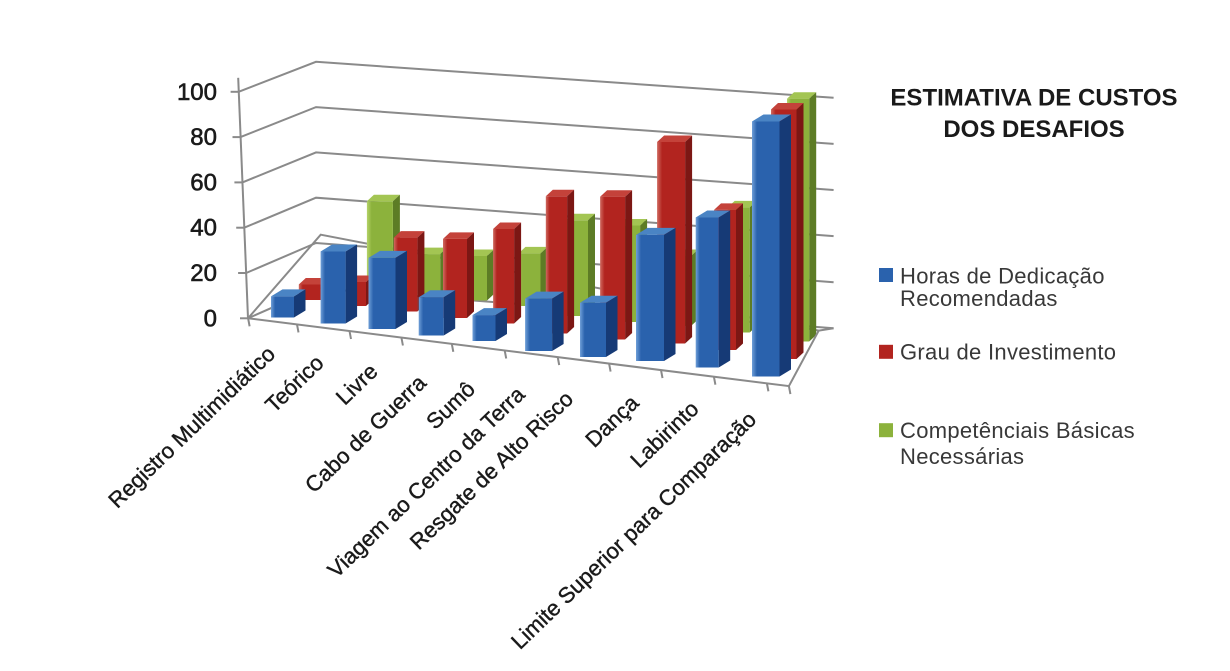 The width and height of the screenshot is (1230, 671). What do you see at coordinates (1002, 276) in the screenshot?
I see `svg-text: Horas de Dedicação` at bounding box center [1002, 276].